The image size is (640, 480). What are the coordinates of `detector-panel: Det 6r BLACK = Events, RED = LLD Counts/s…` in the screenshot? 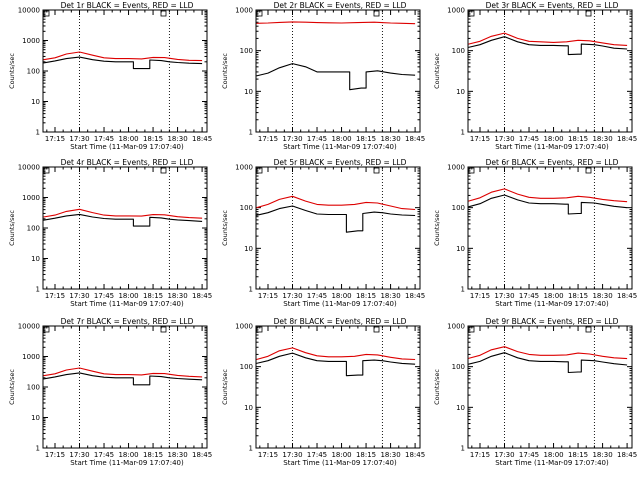 It's located at (535, 233).